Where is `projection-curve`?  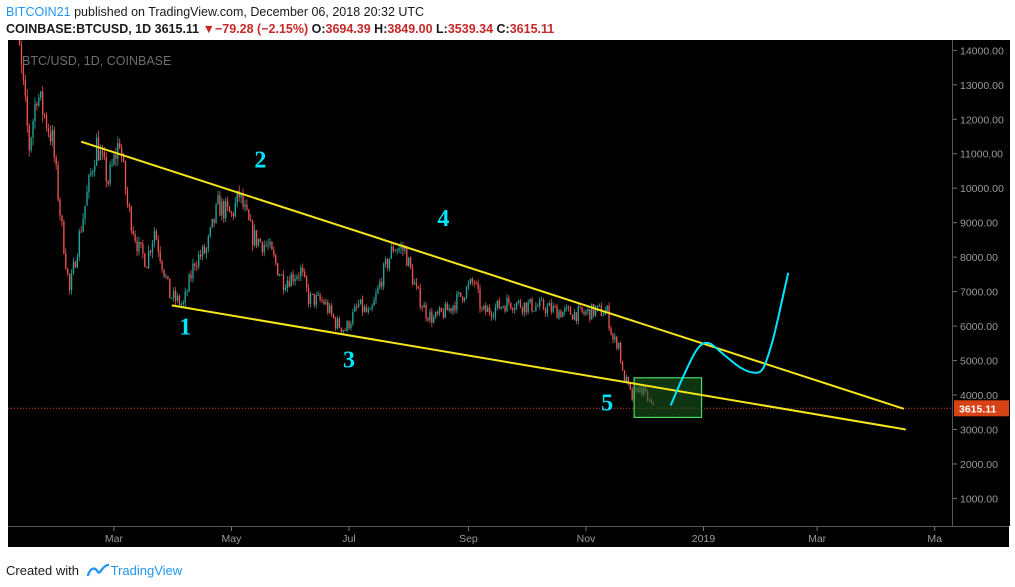 projection-curve is located at coordinates (729, 339).